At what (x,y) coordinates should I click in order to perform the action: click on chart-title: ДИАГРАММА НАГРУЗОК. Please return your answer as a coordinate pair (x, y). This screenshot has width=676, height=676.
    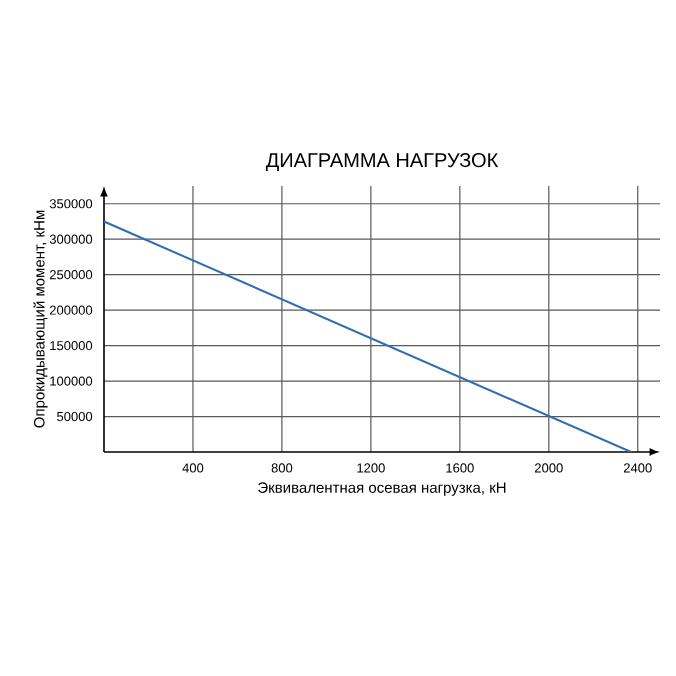
    Looking at the image, I should click on (382, 162).